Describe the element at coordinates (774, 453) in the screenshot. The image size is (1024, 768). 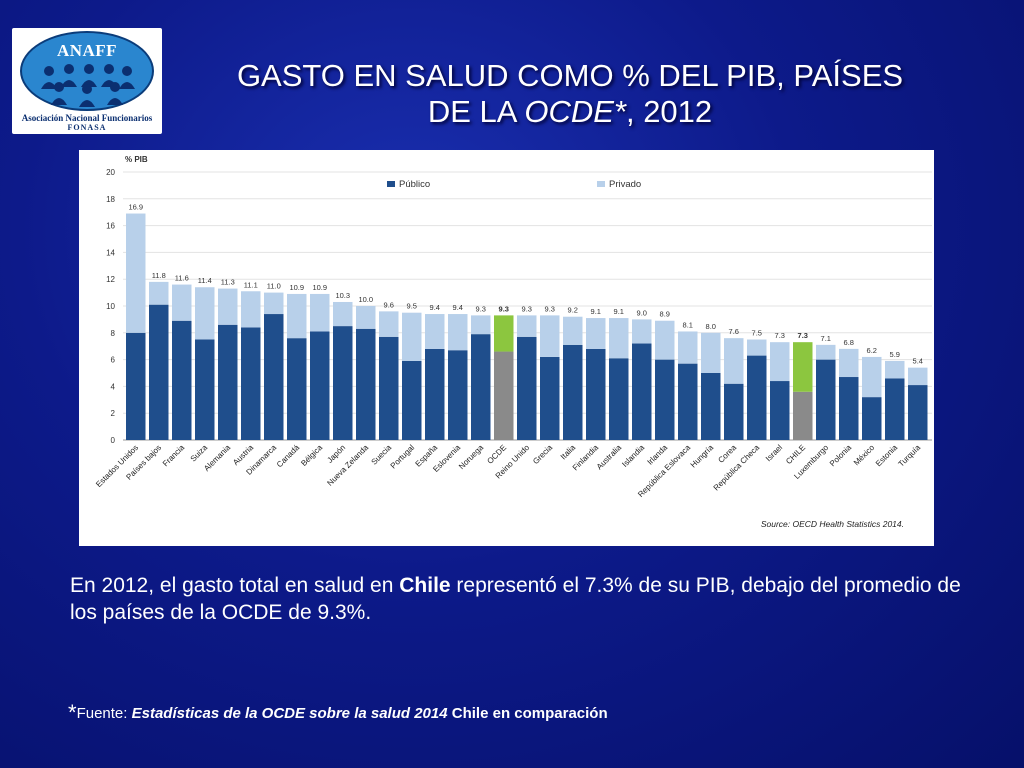
I see `x-tick-label: Israel` at that location.